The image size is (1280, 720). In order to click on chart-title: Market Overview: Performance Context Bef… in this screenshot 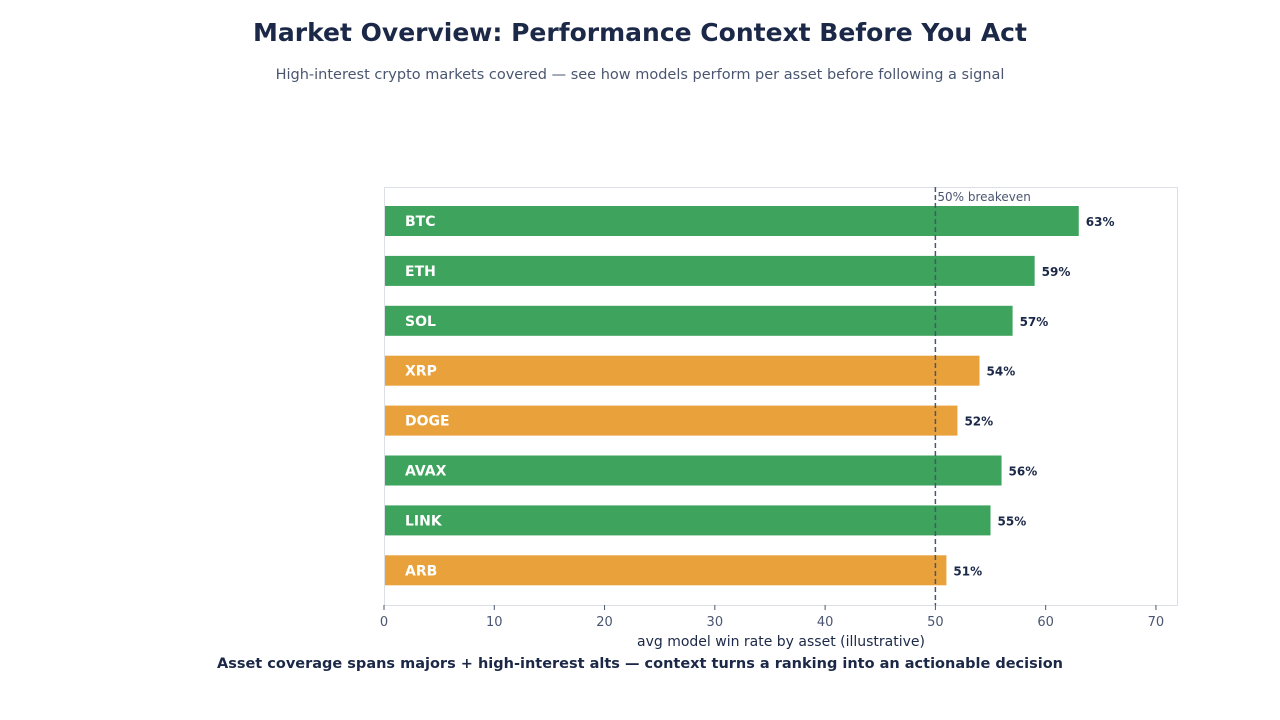, I will do `click(640, 32)`.